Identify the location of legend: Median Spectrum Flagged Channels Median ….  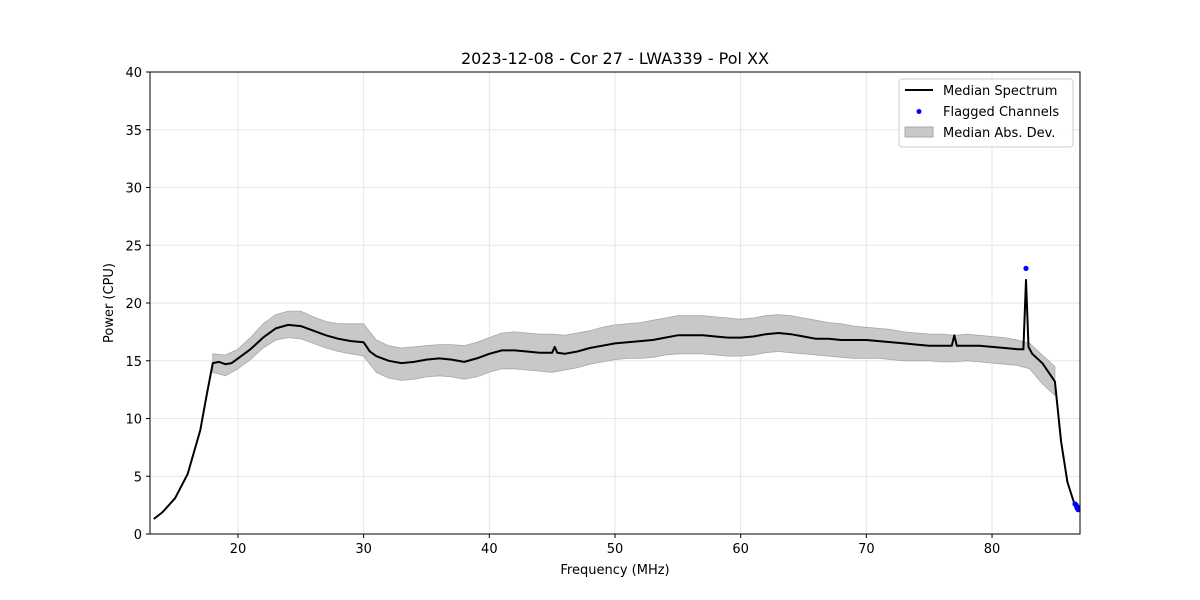
(986, 113).